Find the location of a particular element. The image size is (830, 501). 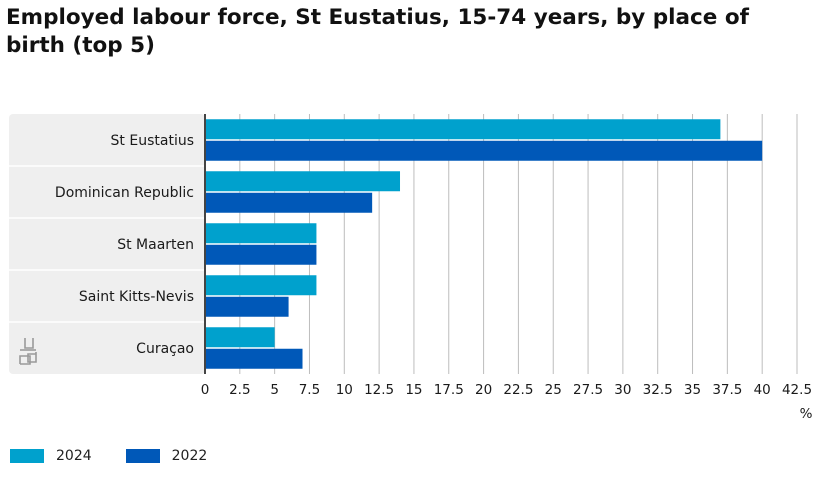

legend: 2024 2022 is located at coordinates (125, 456).